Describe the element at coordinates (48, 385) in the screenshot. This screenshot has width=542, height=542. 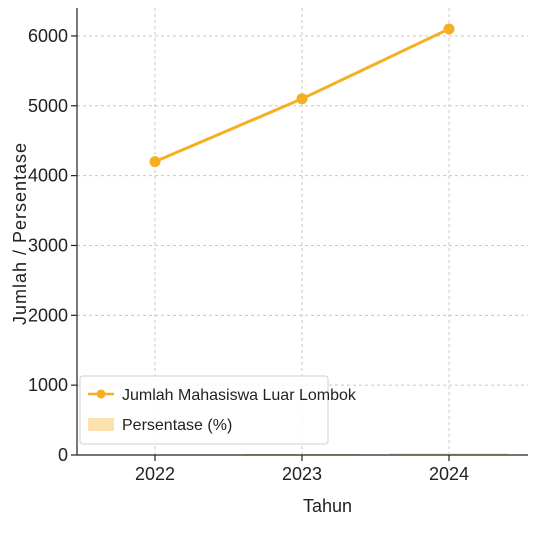
I see `y-tick-label: 1000` at that location.